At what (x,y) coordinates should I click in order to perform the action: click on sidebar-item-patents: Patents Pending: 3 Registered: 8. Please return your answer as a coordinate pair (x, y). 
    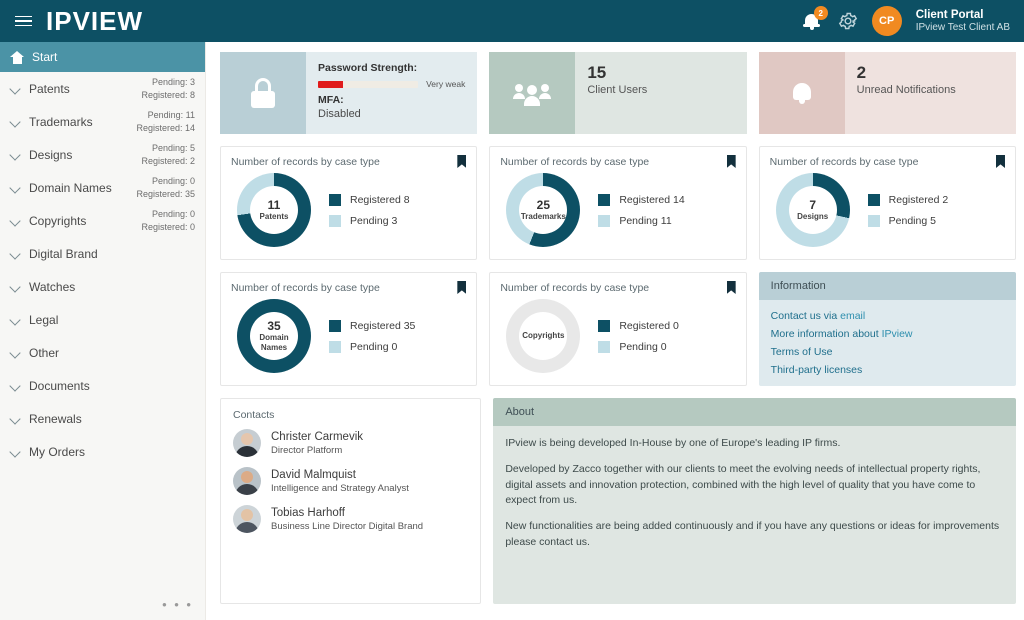
    Looking at the image, I should click on (102, 88).